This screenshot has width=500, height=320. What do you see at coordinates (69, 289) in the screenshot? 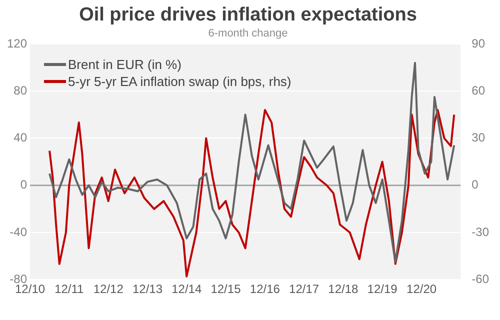
I see `x-tick-label: 12/11` at bounding box center [69, 289].